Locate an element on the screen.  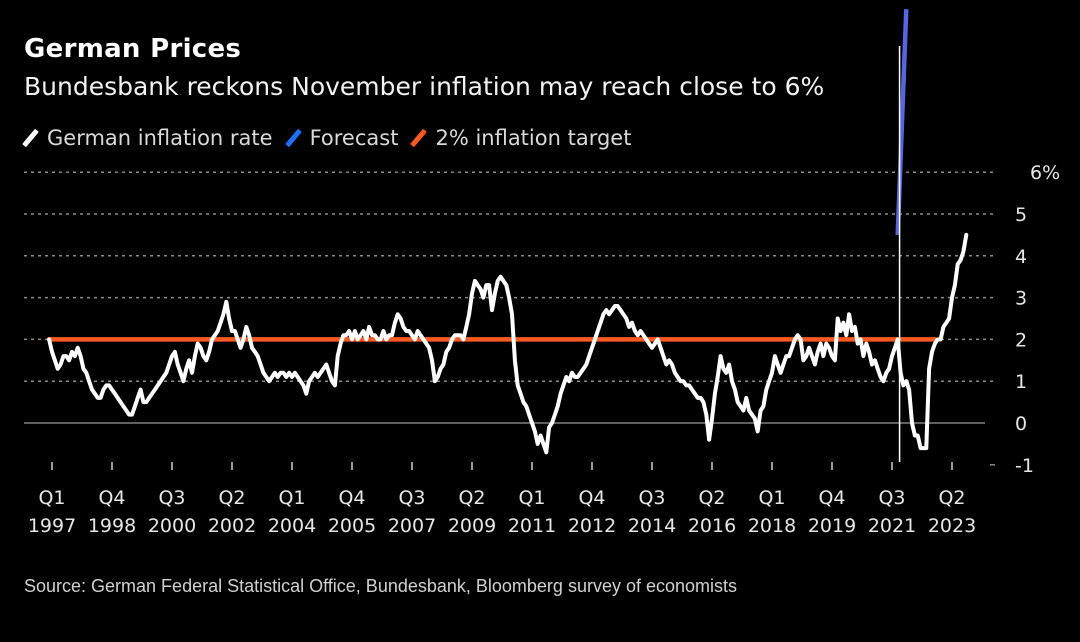
y-tick-label: 2 is located at coordinates (1021, 340).